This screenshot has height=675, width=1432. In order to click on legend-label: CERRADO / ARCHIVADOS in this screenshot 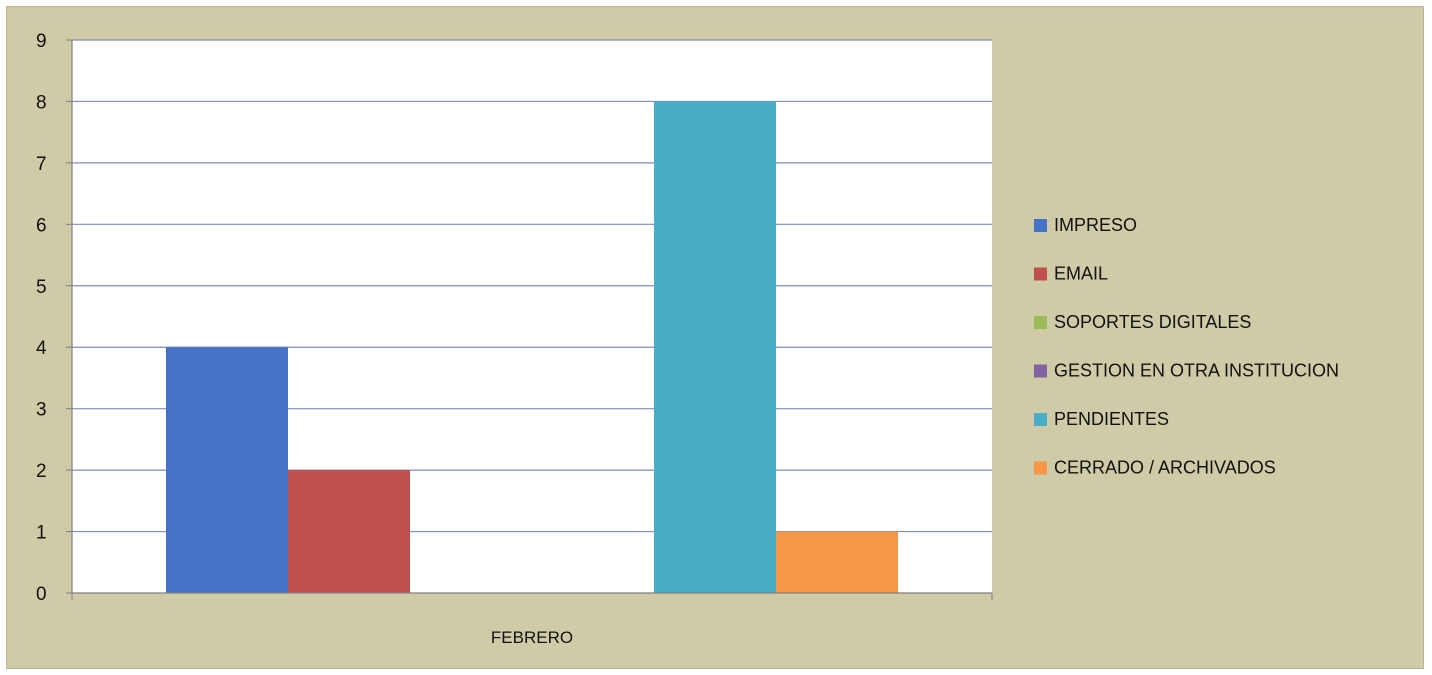, I will do `click(1165, 468)`.